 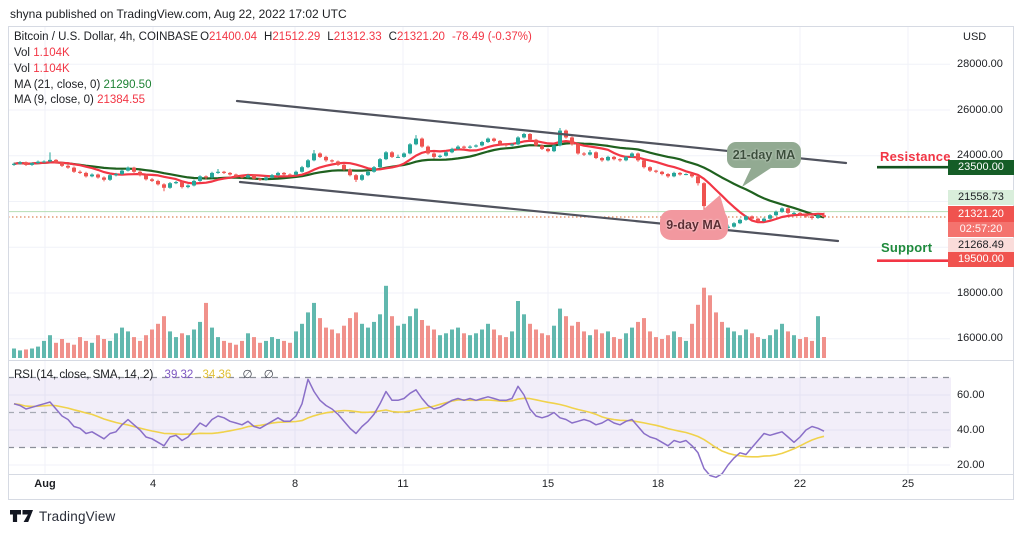 What do you see at coordinates (491, 37) in the screenshot?
I see `price-change: -78.49 (-0.37%)` at bounding box center [491, 37].